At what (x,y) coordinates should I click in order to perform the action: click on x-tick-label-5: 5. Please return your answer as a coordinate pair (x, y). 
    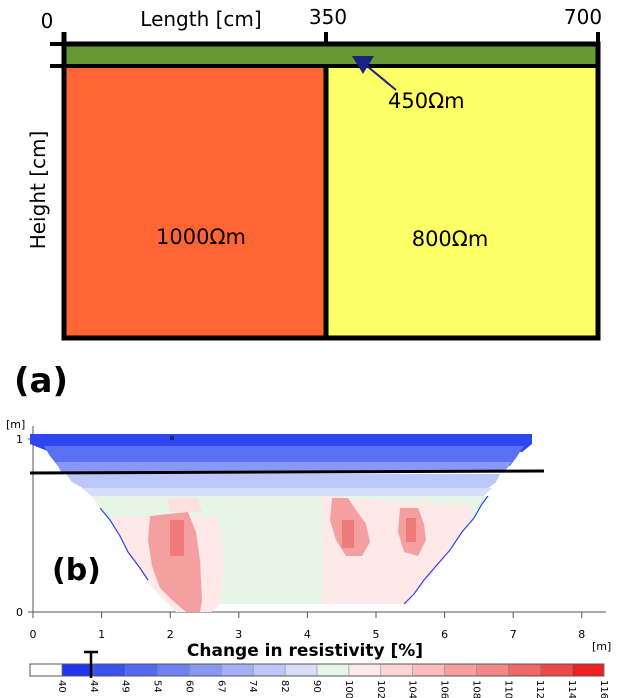
    Looking at the image, I should click on (376, 634).